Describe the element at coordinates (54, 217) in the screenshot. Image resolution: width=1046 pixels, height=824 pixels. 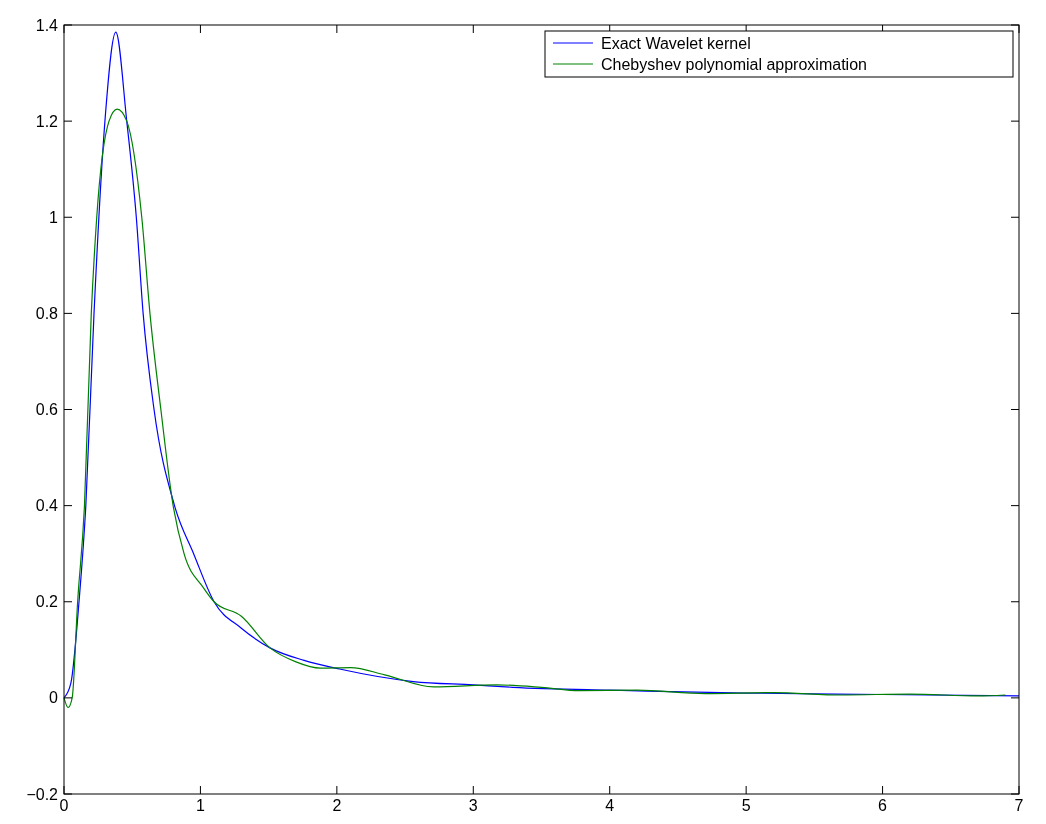
I see `y-tick-label: 1` at that location.